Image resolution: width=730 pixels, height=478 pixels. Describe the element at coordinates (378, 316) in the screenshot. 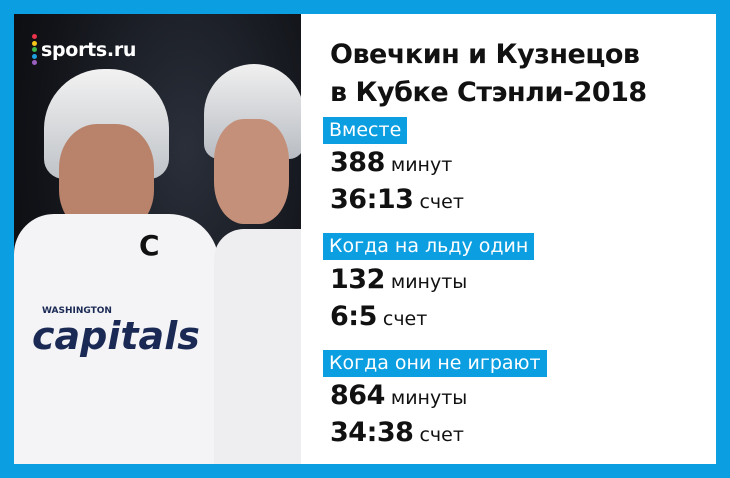

I see `score-one-on-ice: 6:5 счет` at that location.